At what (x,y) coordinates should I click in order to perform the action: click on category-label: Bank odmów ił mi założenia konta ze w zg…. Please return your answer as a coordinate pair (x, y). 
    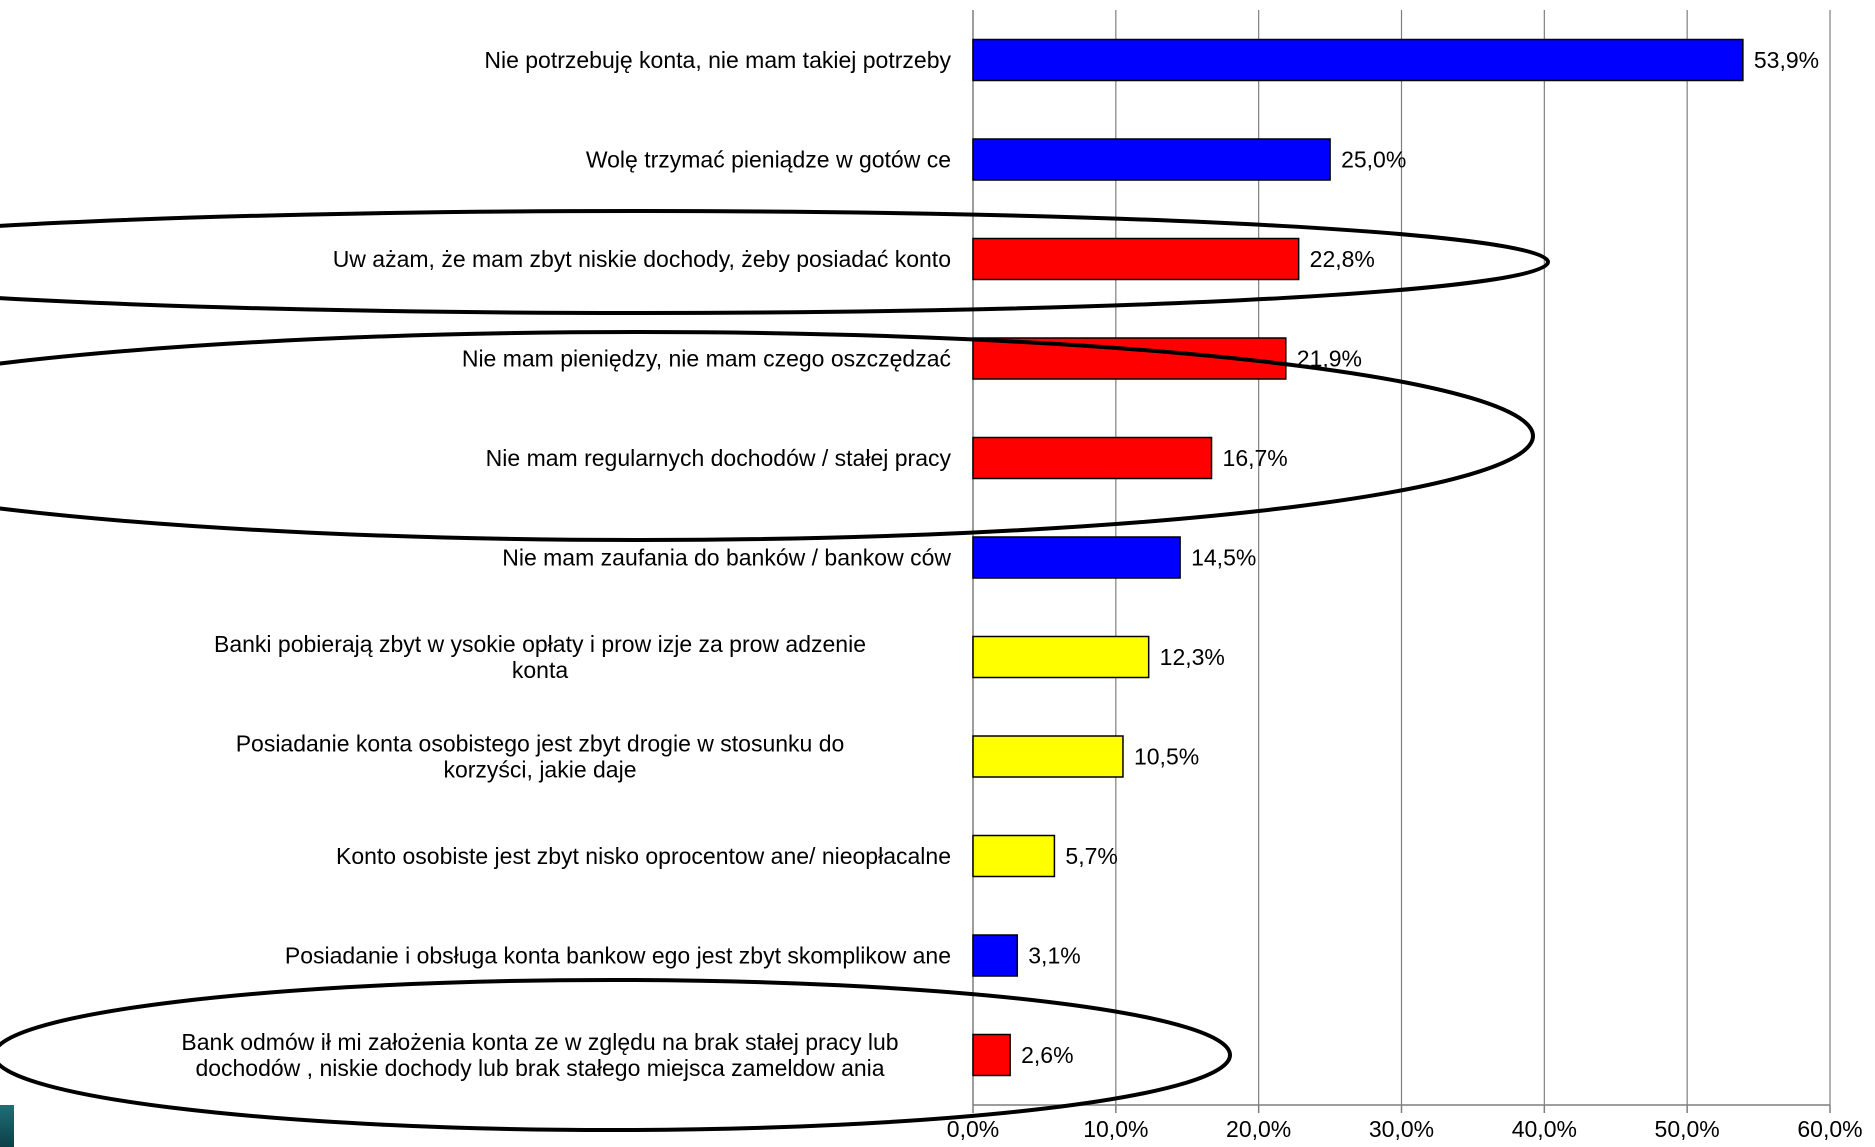
    Looking at the image, I should click on (539, 1055).